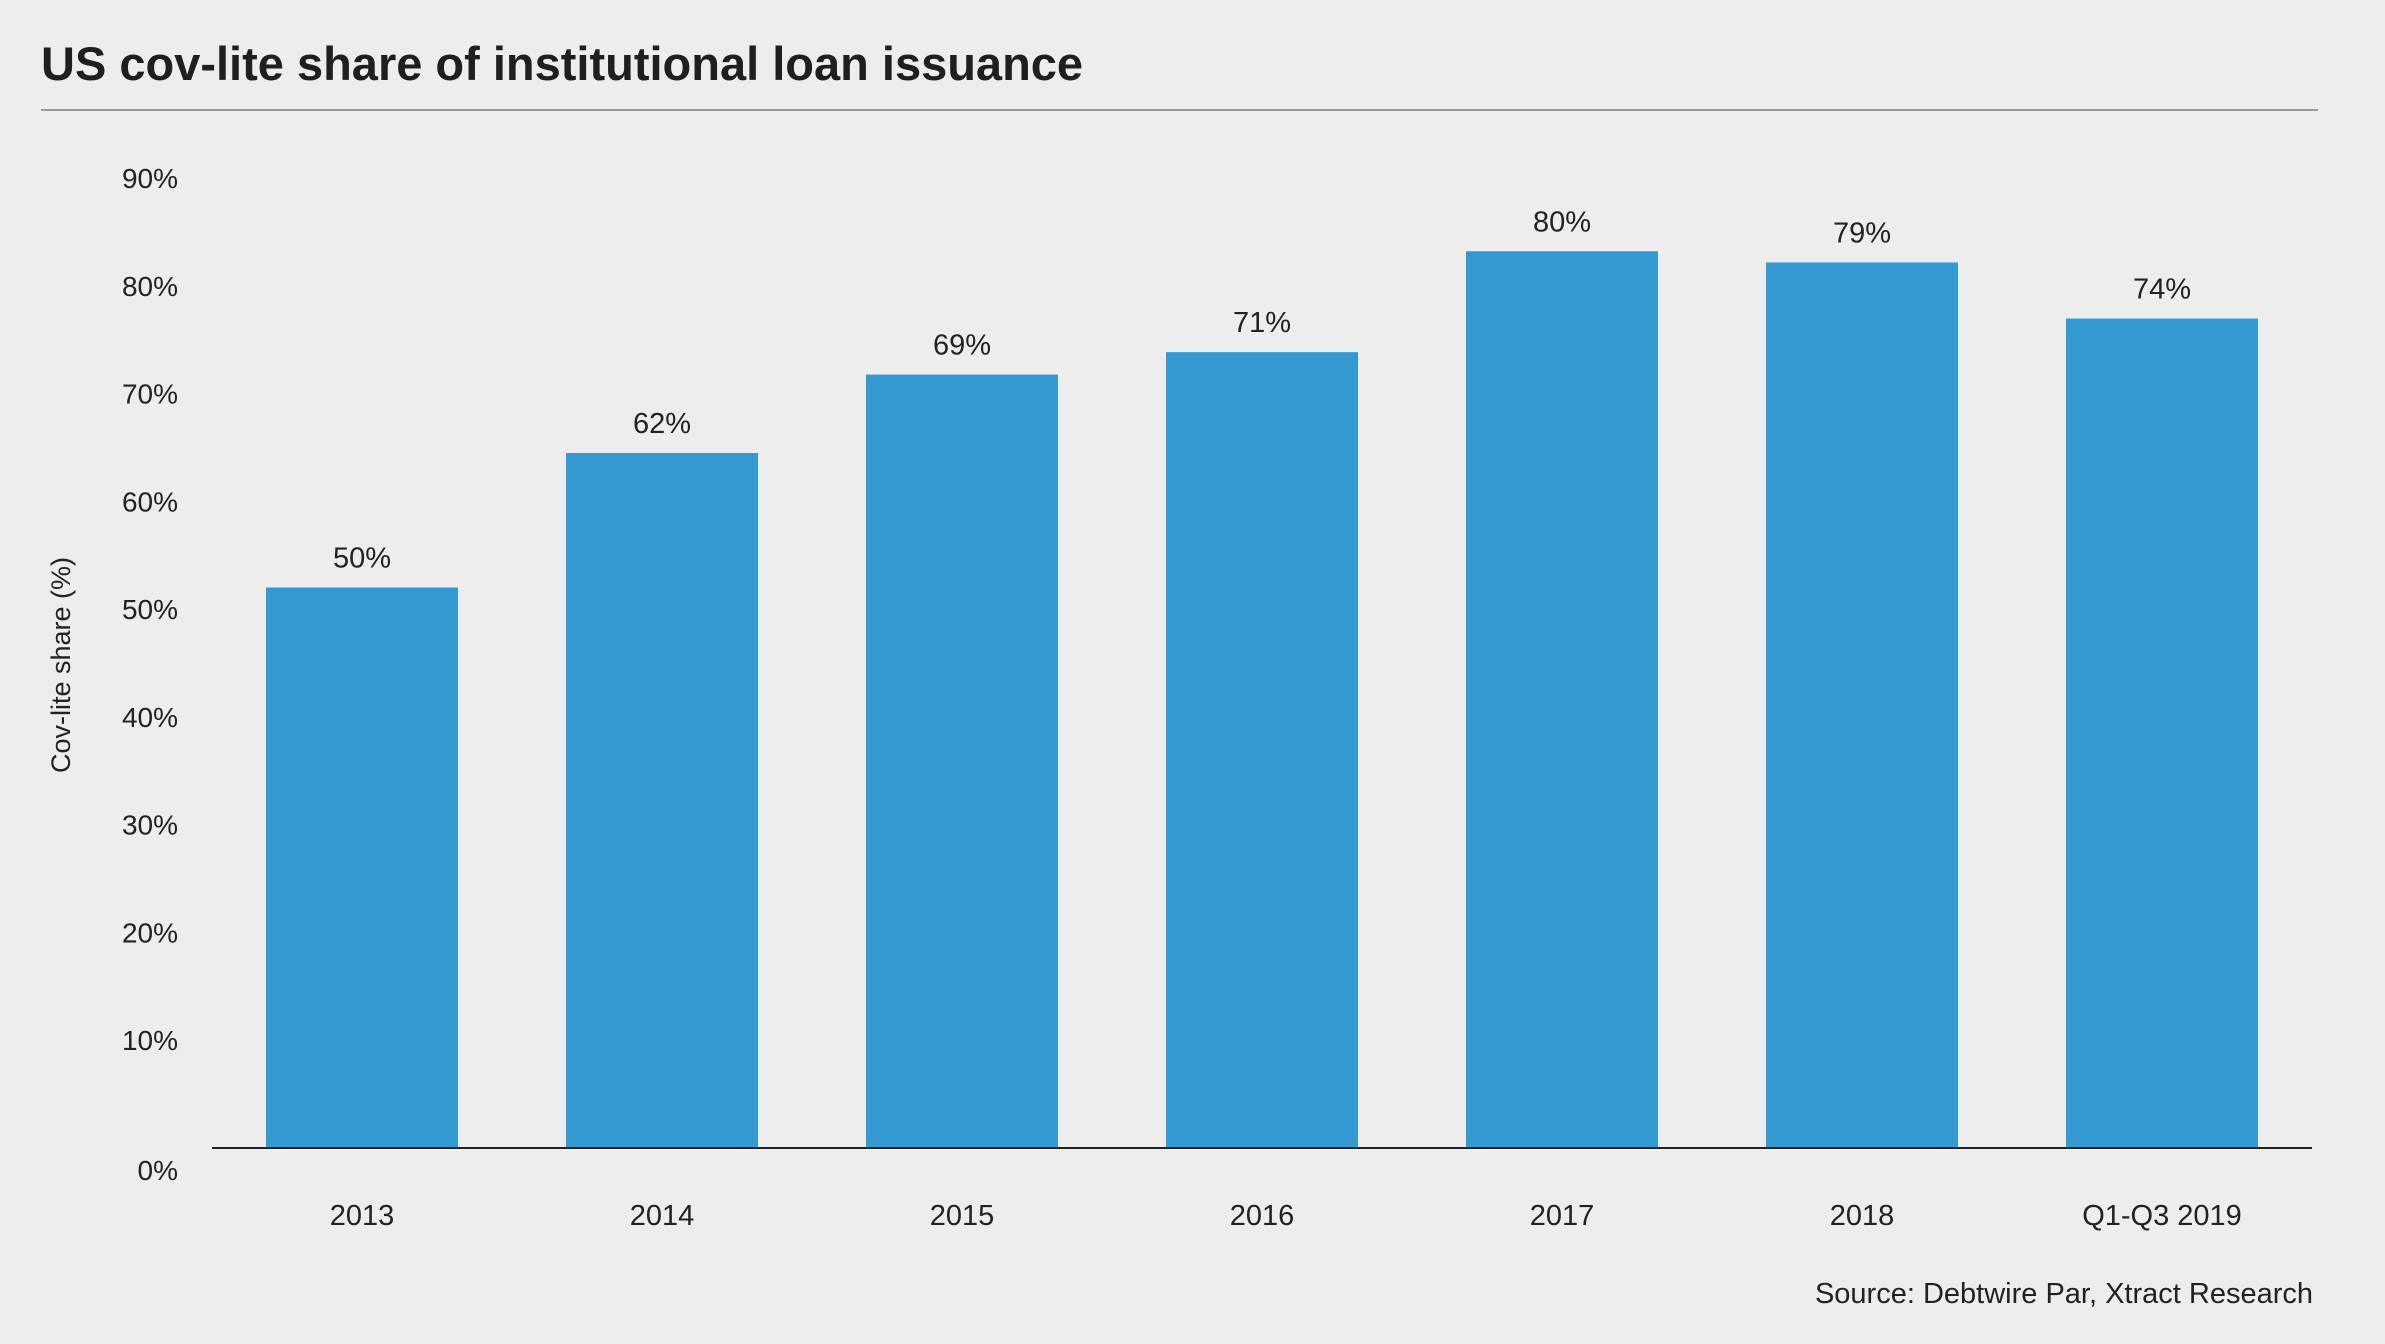  I want to click on source-note: Source: Debtwire Par, Xtract Research, so click(2063, 1294).